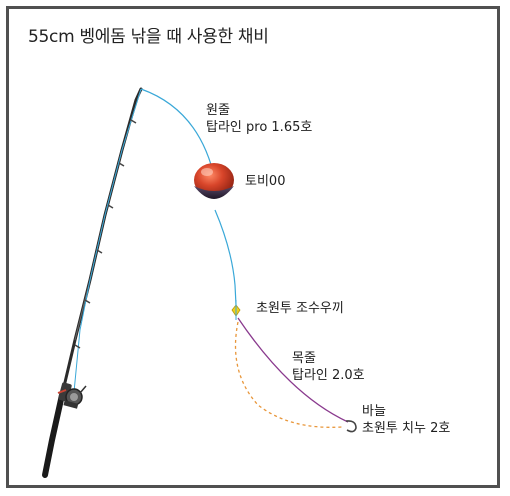 The image size is (510, 496). I want to click on leader-name: 목줄, so click(304, 358).